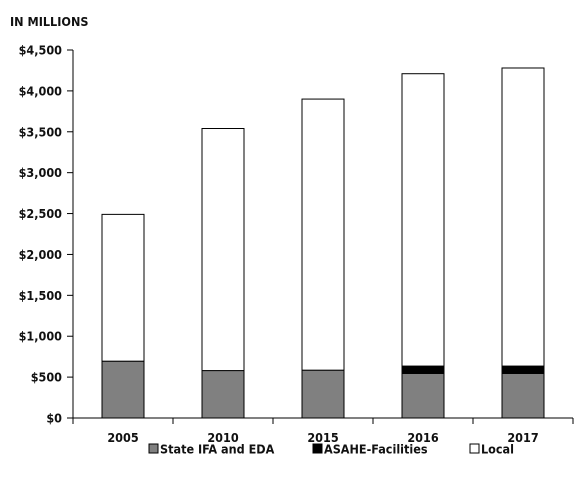  I want to click on y-tick-label: $0, so click(54, 418).